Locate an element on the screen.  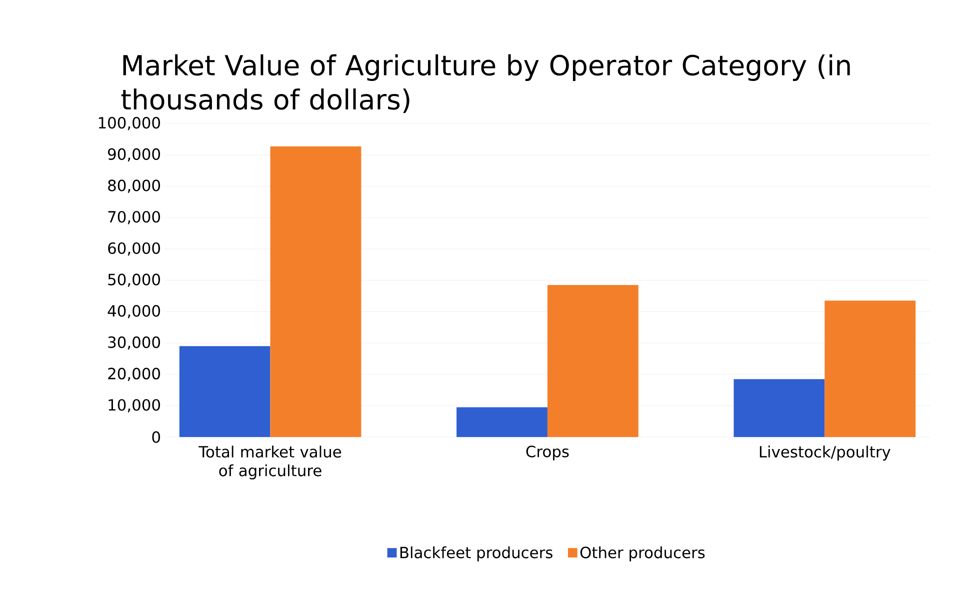
y-tick-label: 20,000 is located at coordinates (134, 375).